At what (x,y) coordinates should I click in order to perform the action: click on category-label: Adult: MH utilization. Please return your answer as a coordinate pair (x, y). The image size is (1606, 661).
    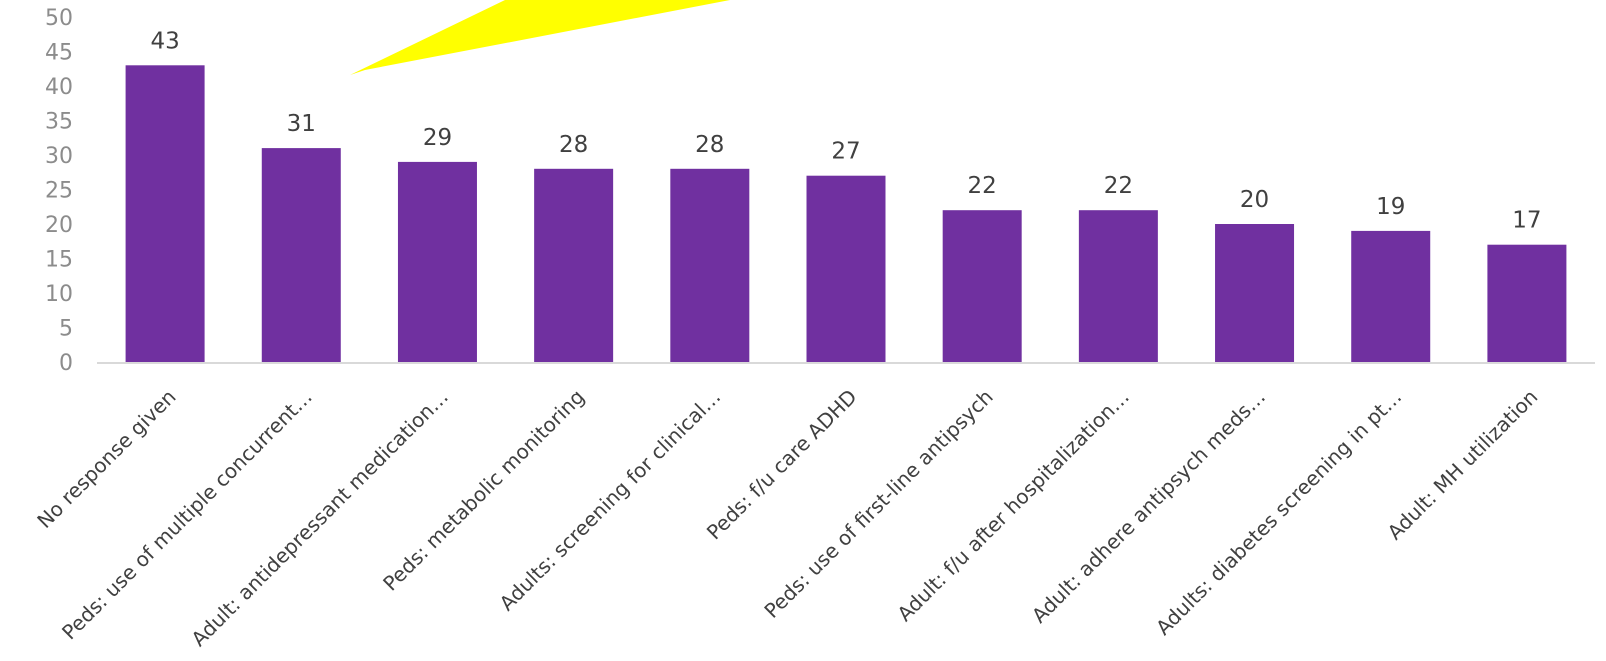
    Looking at the image, I should click on (1463, 465).